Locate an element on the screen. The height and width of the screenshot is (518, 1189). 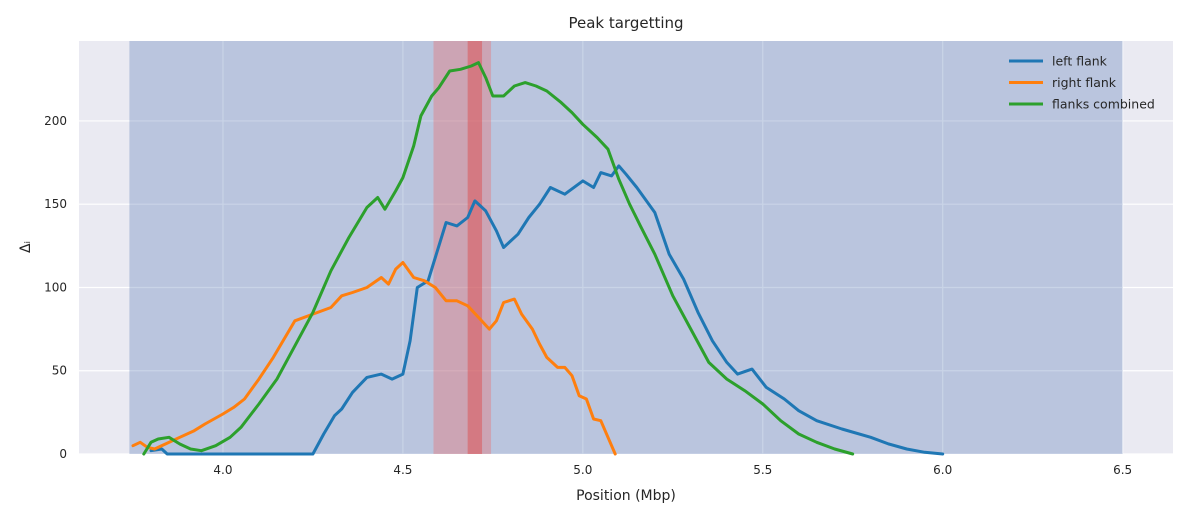
legend: left flank right flank flanks combined is located at coordinates (1082, 83).